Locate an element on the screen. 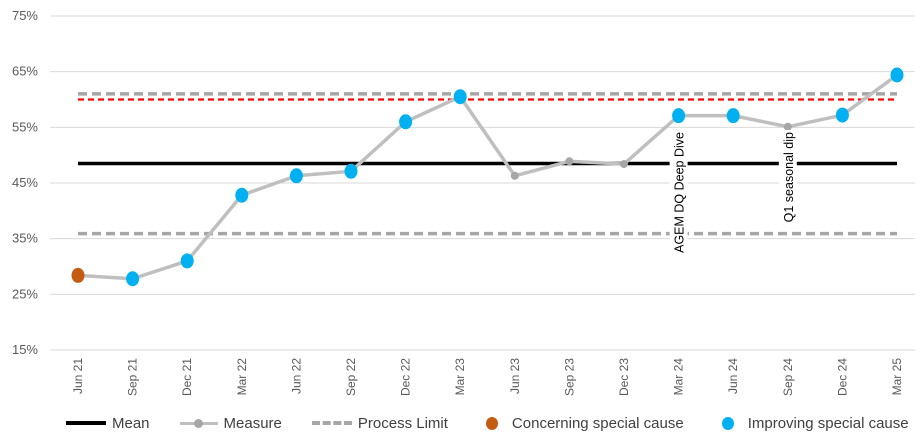 This screenshot has width=920, height=436. annotation-label: Q1 seasonal dip is located at coordinates (789, 177).